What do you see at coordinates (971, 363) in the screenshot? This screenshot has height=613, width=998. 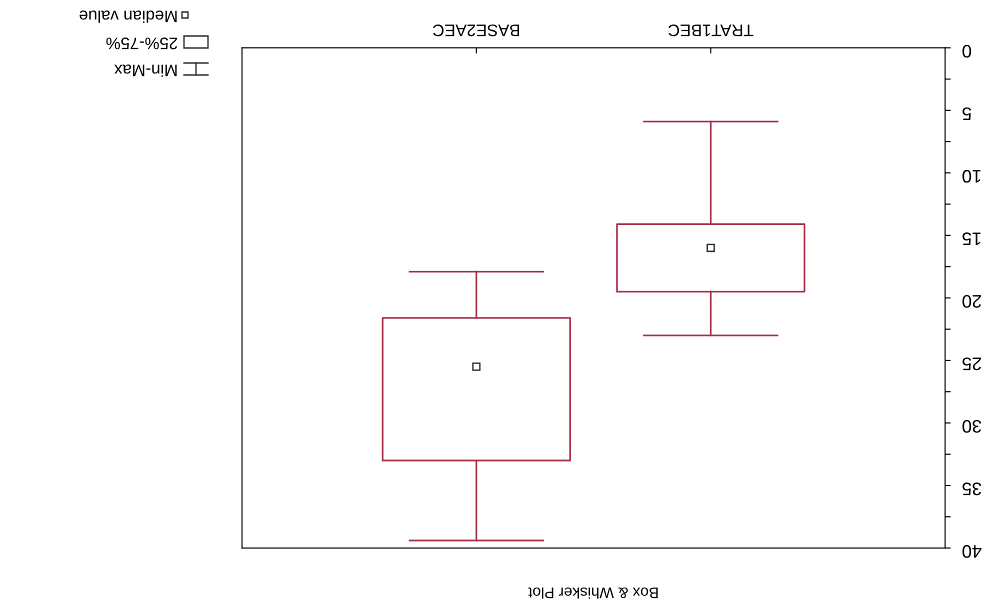 I see `y-tick-label: 25` at bounding box center [971, 363].